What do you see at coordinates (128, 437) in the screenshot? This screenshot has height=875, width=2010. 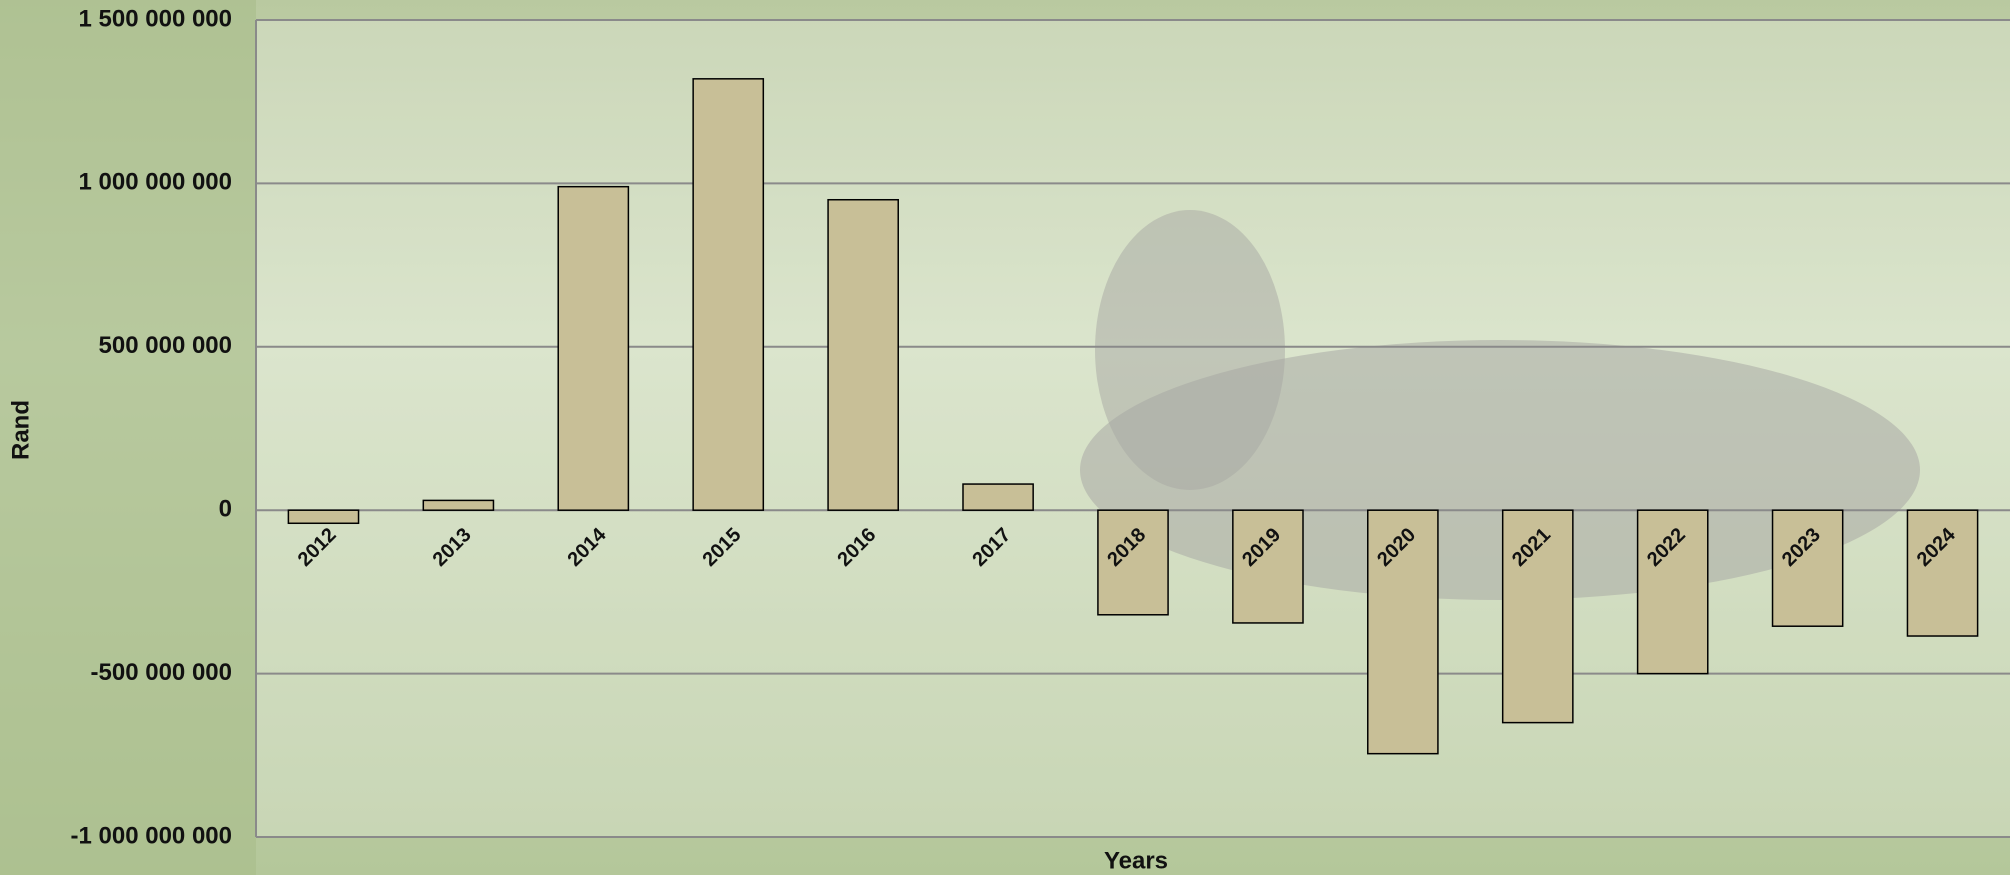 I see `background-left` at bounding box center [128, 437].